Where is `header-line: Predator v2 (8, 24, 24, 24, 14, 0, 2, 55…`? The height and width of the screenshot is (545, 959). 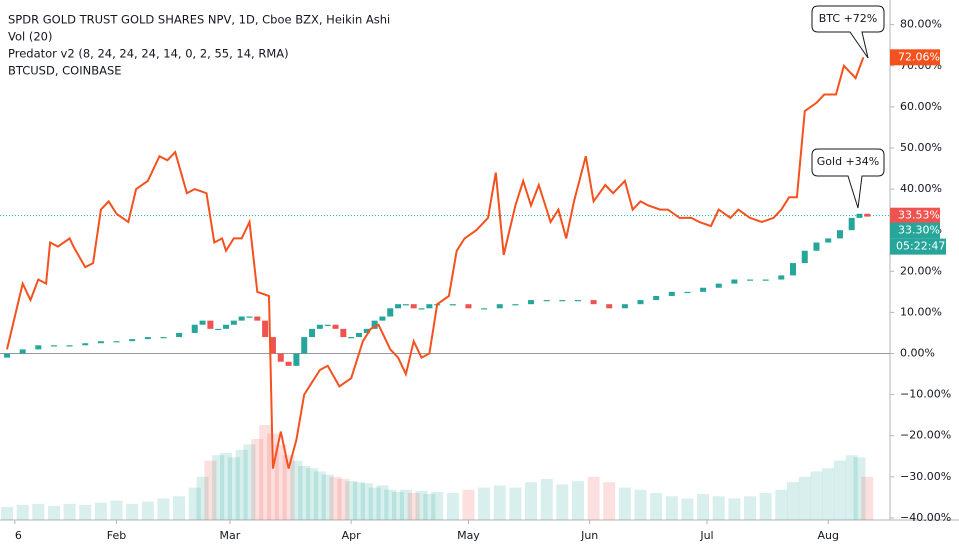
header-line: Predator v2 (8, 24, 24, 24, 14, 0, 2, 55… is located at coordinates (148, 54).